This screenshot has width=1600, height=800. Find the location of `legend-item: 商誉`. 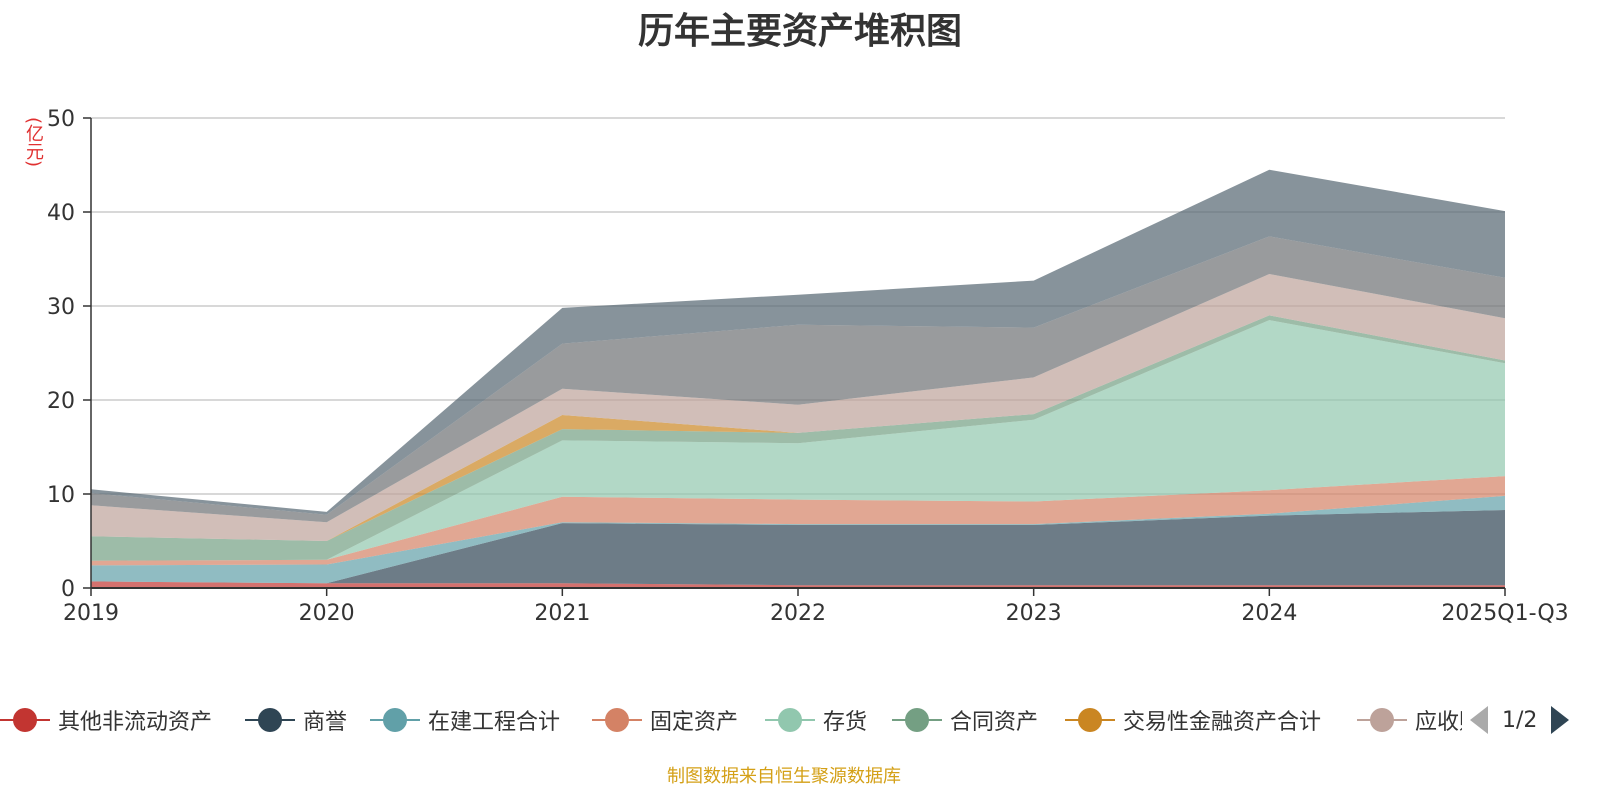

legend-item: 商誉 is located at coordinates (296, 720).